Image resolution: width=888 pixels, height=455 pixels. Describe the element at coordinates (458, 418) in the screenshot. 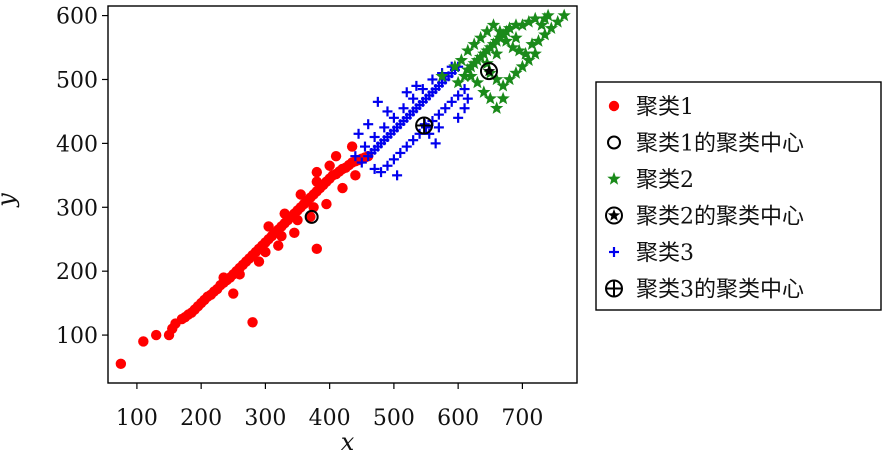

I see `x-tick-label: 600` at that location.